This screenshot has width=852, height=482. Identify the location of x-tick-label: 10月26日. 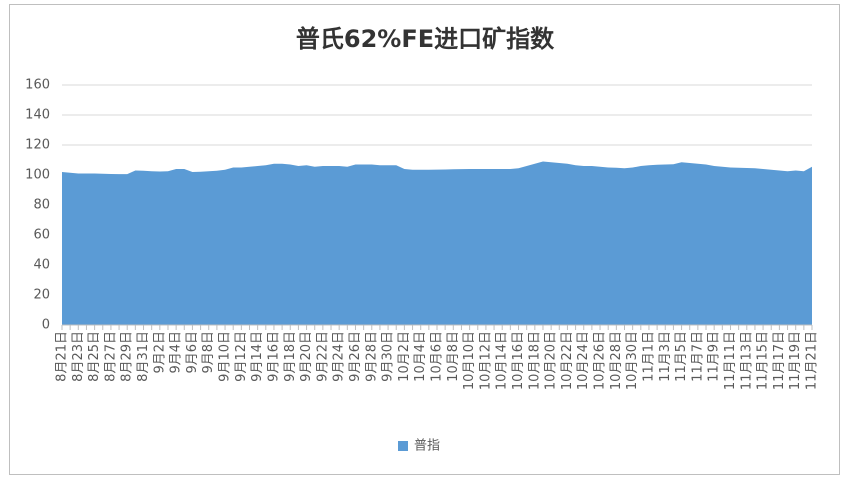
(600, 360).